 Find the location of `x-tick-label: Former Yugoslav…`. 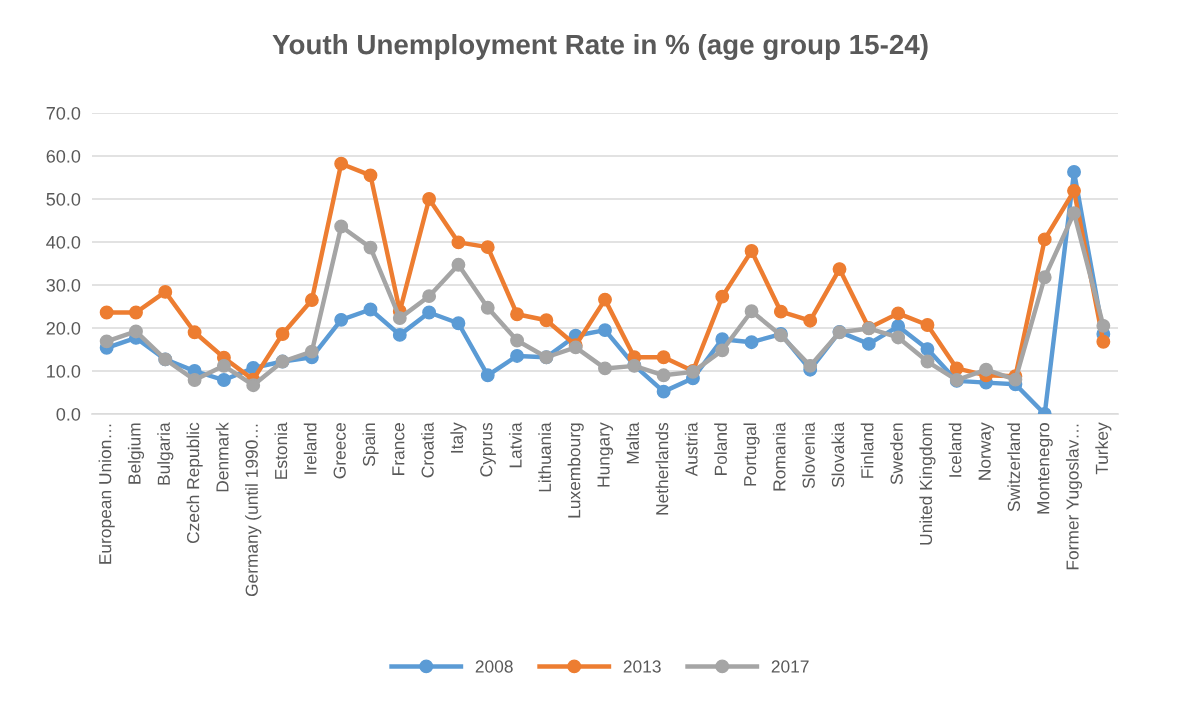

x-tick-label: Former Yugoslav… is located at coordinates (1074, 497).